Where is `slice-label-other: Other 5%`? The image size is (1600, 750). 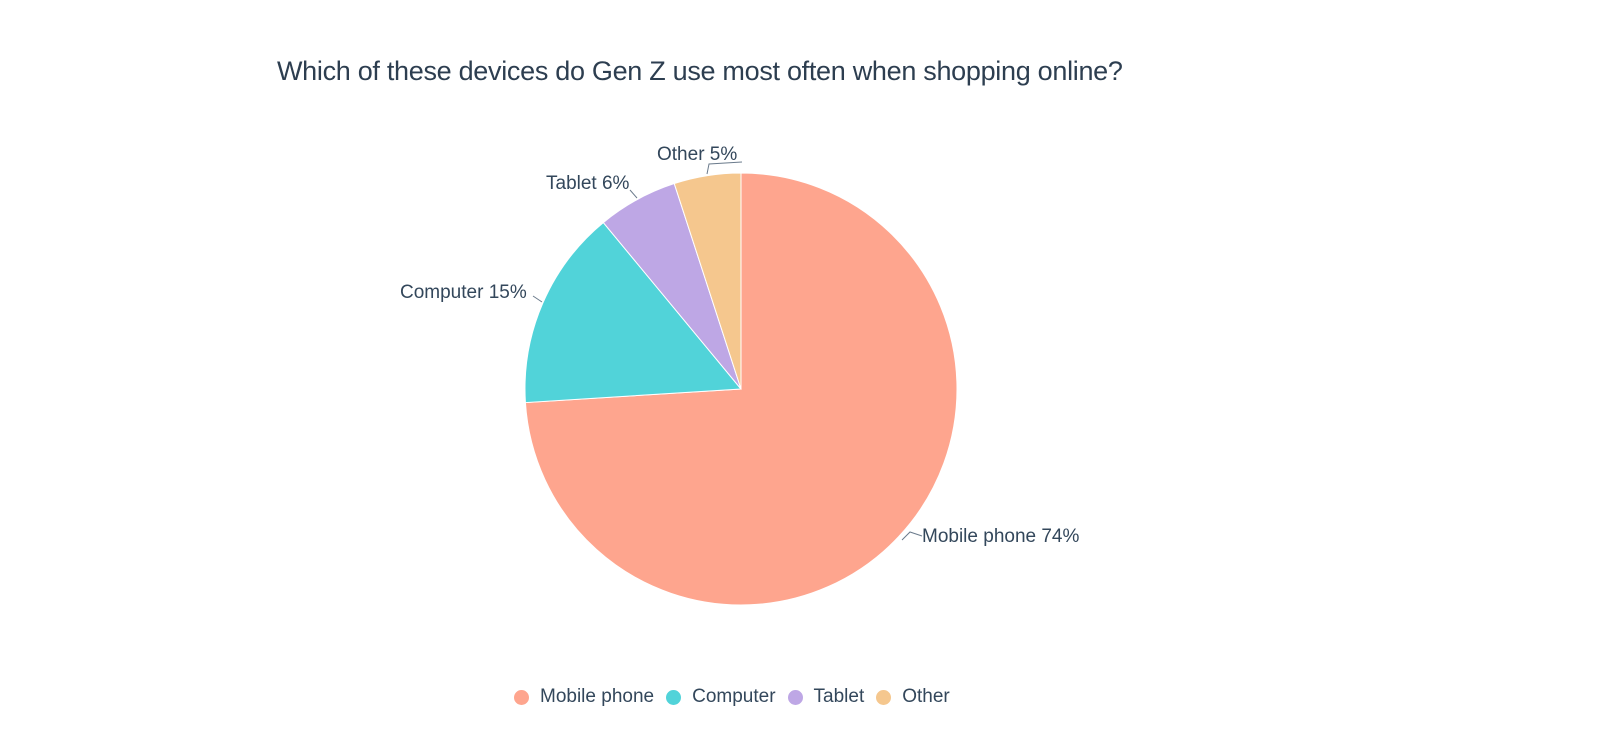
slice-label-other: Other 5% is located at coordinates (697, 154).